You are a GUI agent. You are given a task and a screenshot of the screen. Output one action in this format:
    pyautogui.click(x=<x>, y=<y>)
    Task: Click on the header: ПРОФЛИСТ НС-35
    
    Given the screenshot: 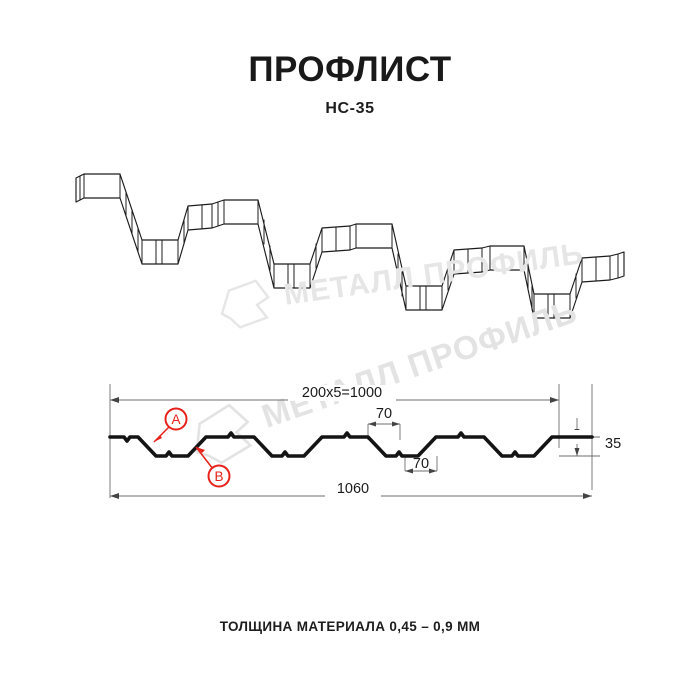 What is the action you would take?
    pyautogui.click(x=350, y=85)
    